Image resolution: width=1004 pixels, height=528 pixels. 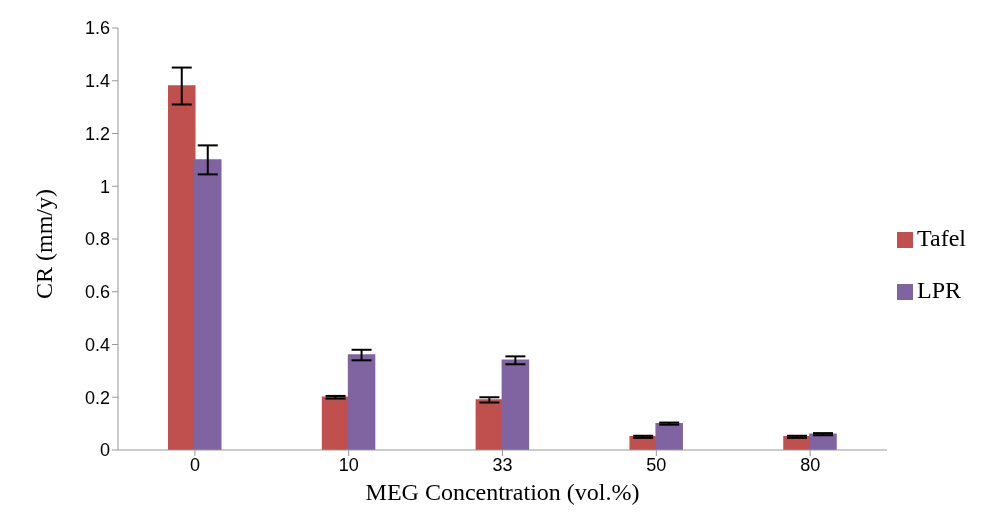 What do you see at coordinates (97, 133) in the screenshot?
I see `y-tick-label: 1.2` at bounding box center [97, 133].